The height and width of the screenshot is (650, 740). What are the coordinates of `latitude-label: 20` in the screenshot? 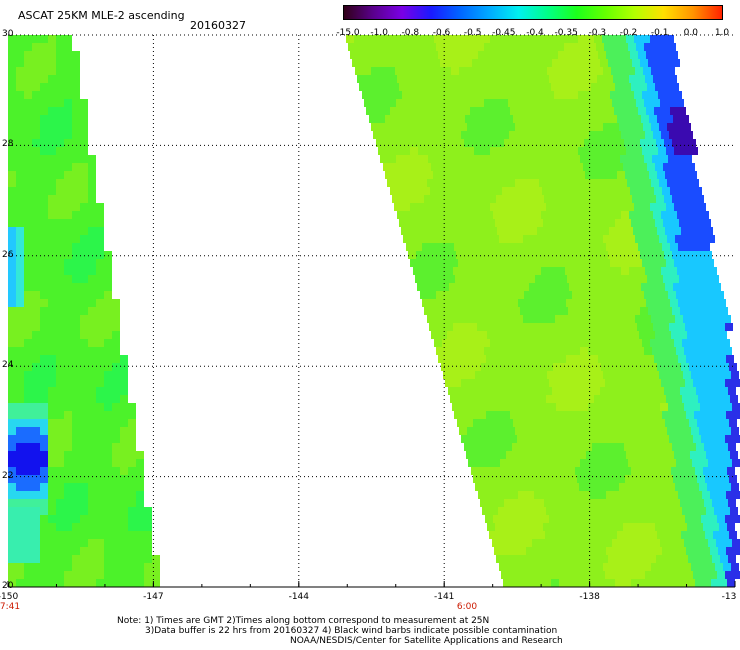 It's located at (8, 586).